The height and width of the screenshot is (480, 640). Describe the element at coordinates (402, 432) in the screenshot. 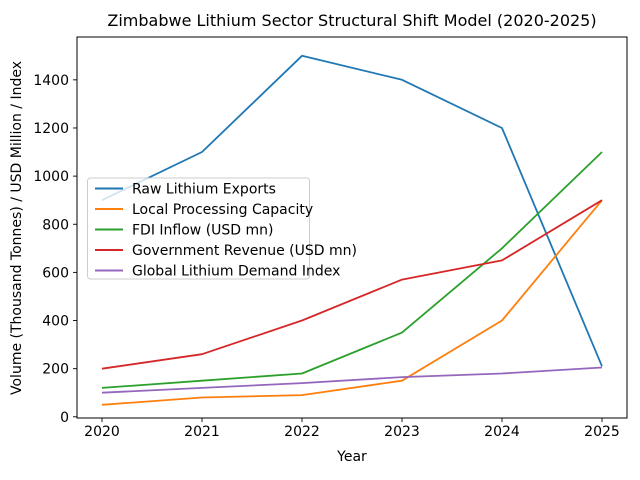

I see `x-tick-label: 2023` at that location.